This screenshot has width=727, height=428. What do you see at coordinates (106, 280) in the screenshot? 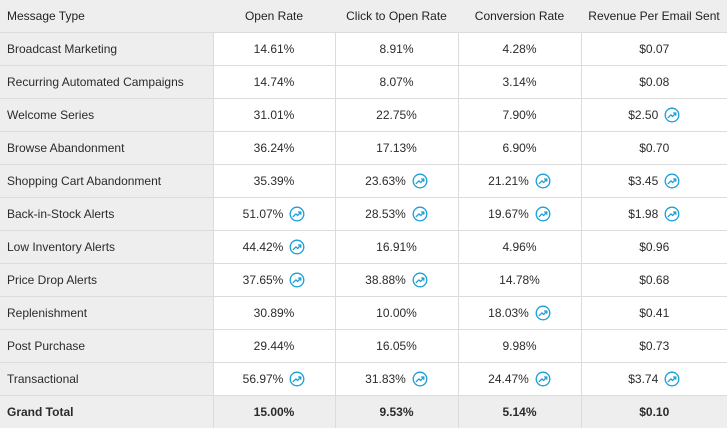
I see `message-type-cell: Price Drop Alerts` at bounding box center [106, 280].